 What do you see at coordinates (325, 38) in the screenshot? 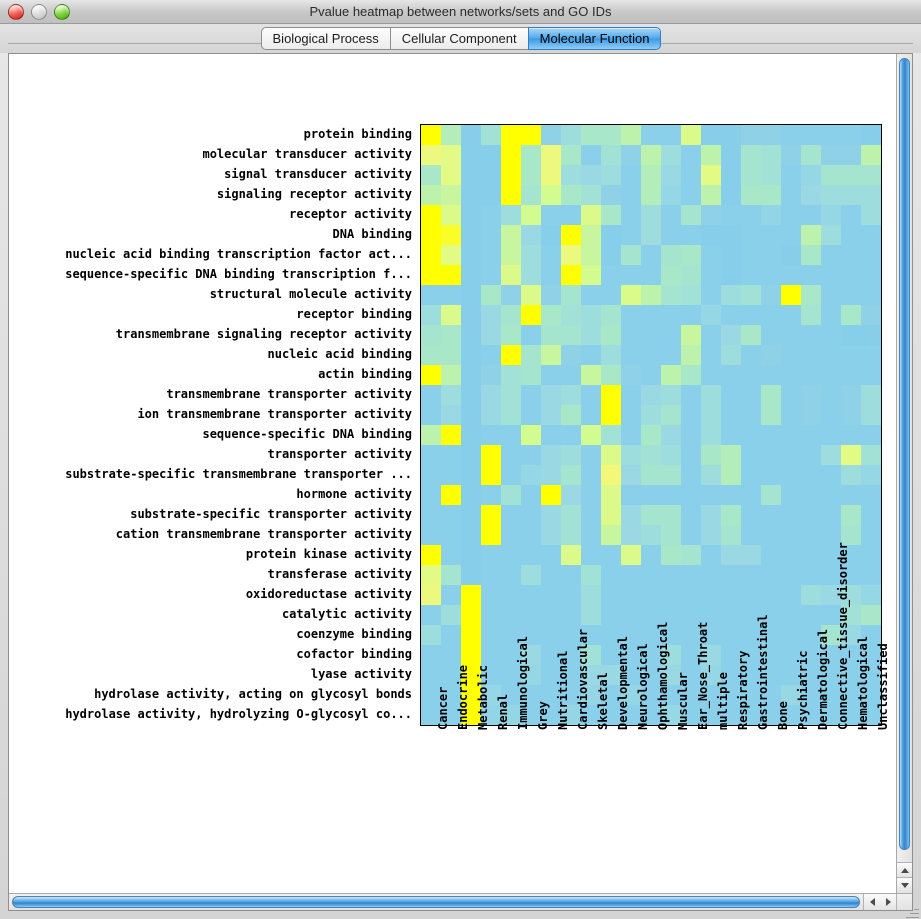
I see `tab-biological-process: Biological Process` at bounding box center [325, 38].